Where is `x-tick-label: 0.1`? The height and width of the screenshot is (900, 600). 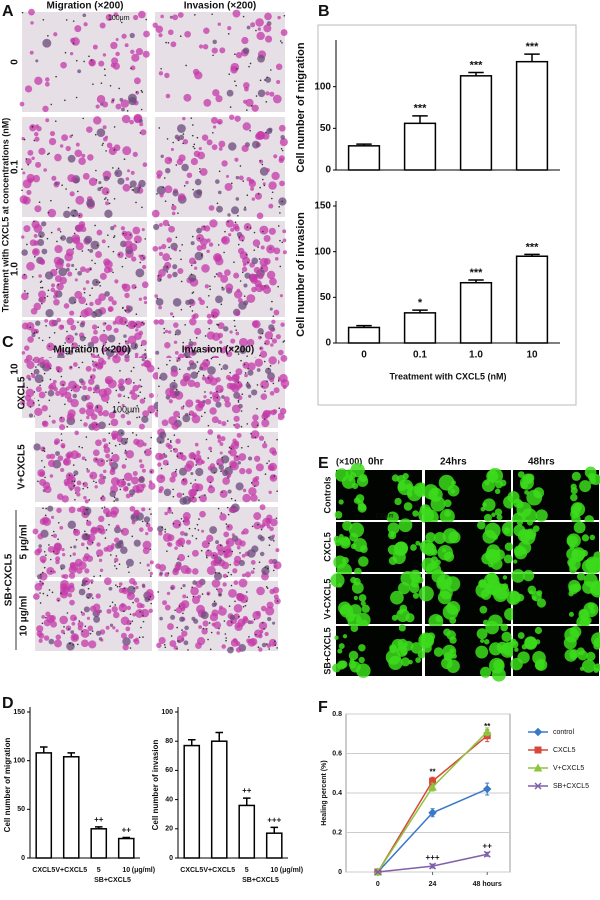
x-tick-label: 0.1 is located at coordinates (420, 355).